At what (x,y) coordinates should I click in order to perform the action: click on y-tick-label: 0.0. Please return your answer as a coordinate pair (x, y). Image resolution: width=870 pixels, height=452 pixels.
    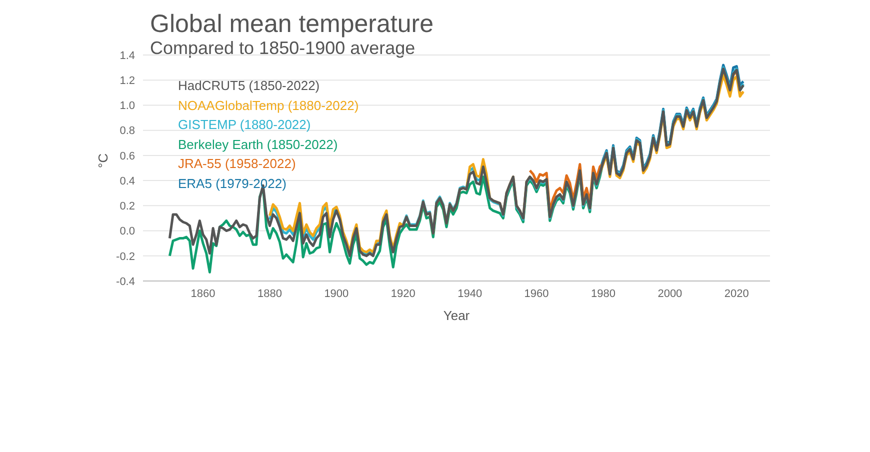
    Looking at the image, I should click on (127, 232).